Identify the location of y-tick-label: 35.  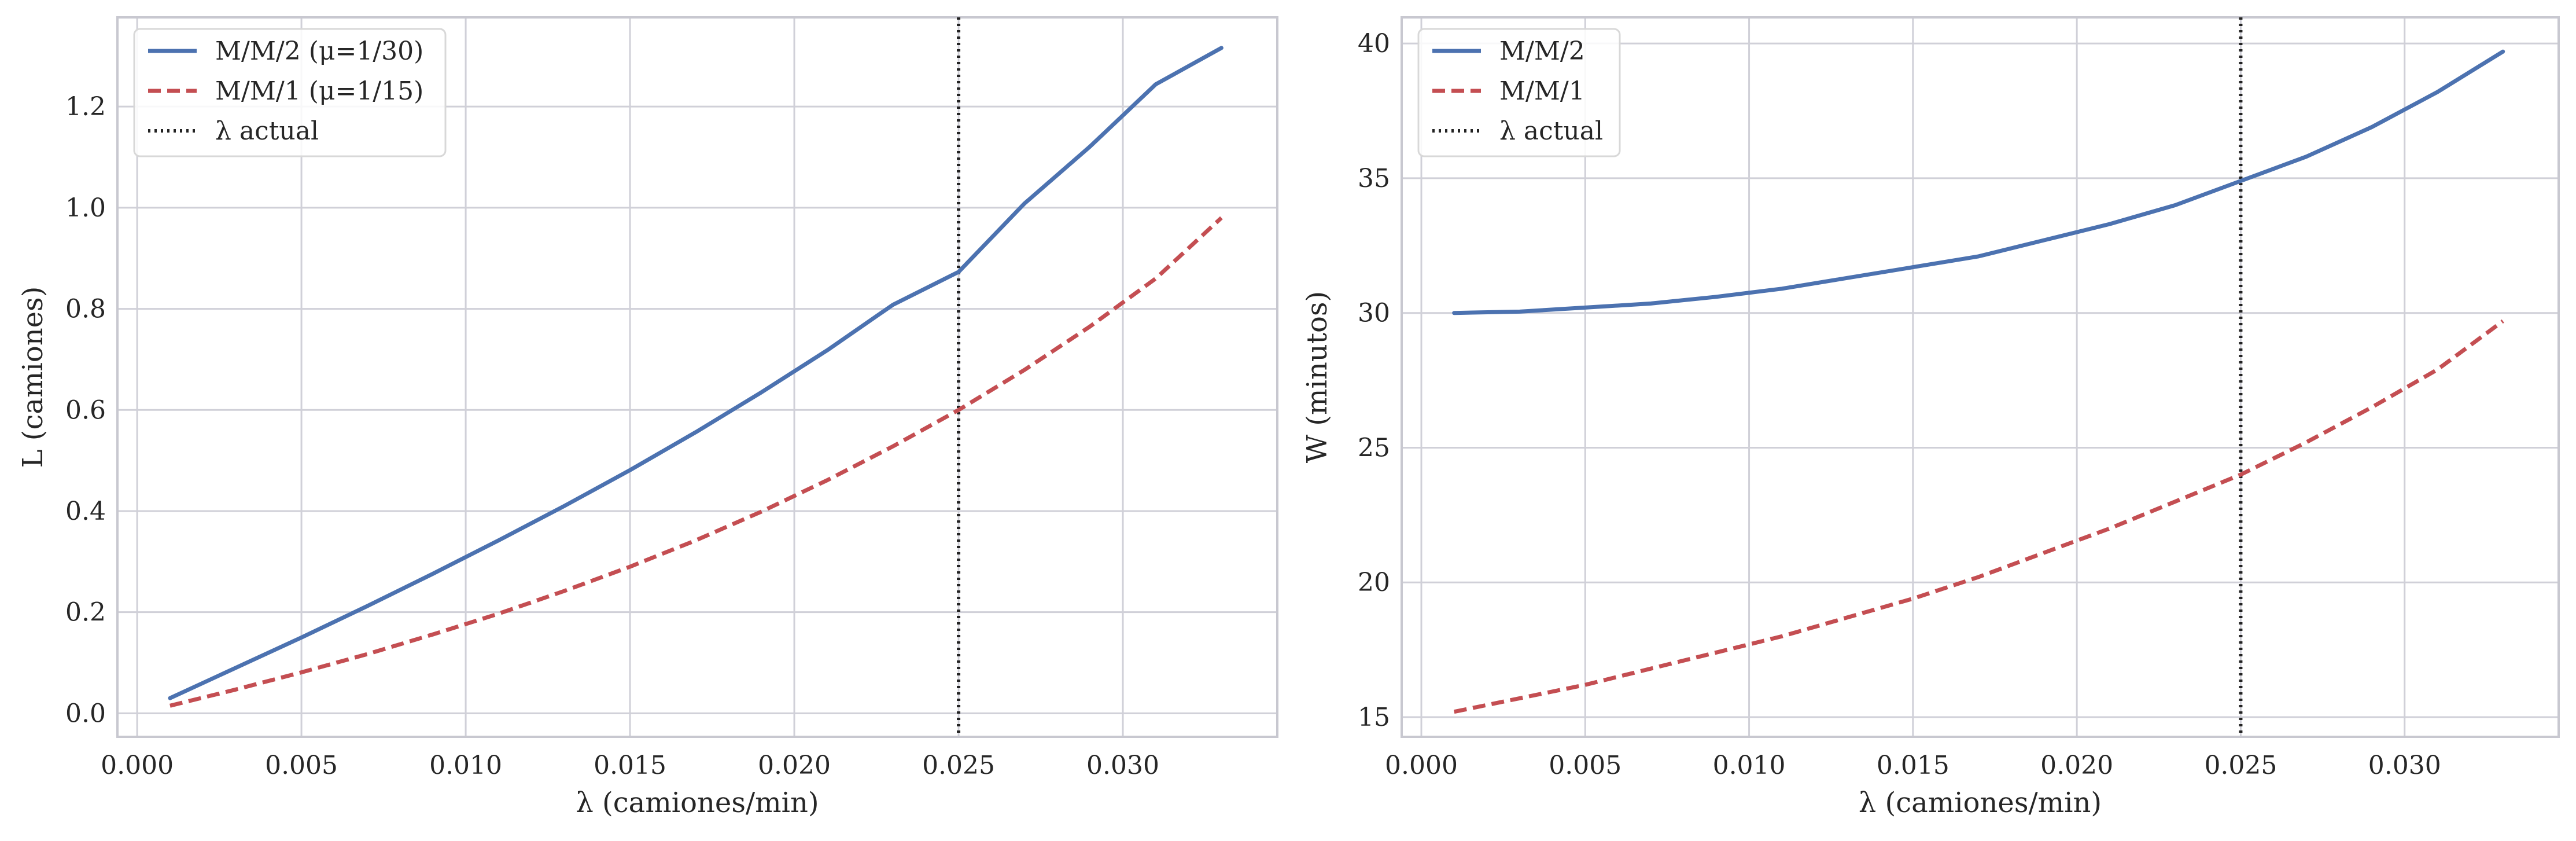
(1374, 178).